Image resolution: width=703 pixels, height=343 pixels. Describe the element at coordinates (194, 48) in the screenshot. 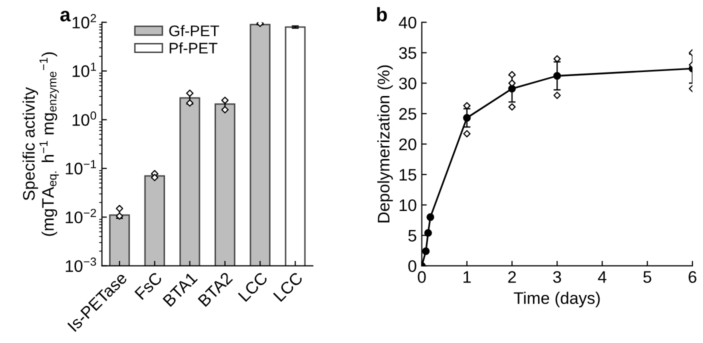

I see `legend-label: Pf-PET` at that location.